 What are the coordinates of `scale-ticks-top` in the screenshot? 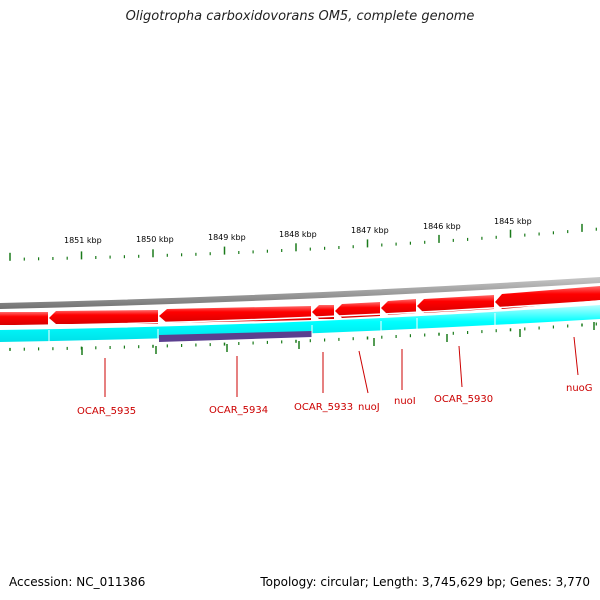 It's located at (303, 242).